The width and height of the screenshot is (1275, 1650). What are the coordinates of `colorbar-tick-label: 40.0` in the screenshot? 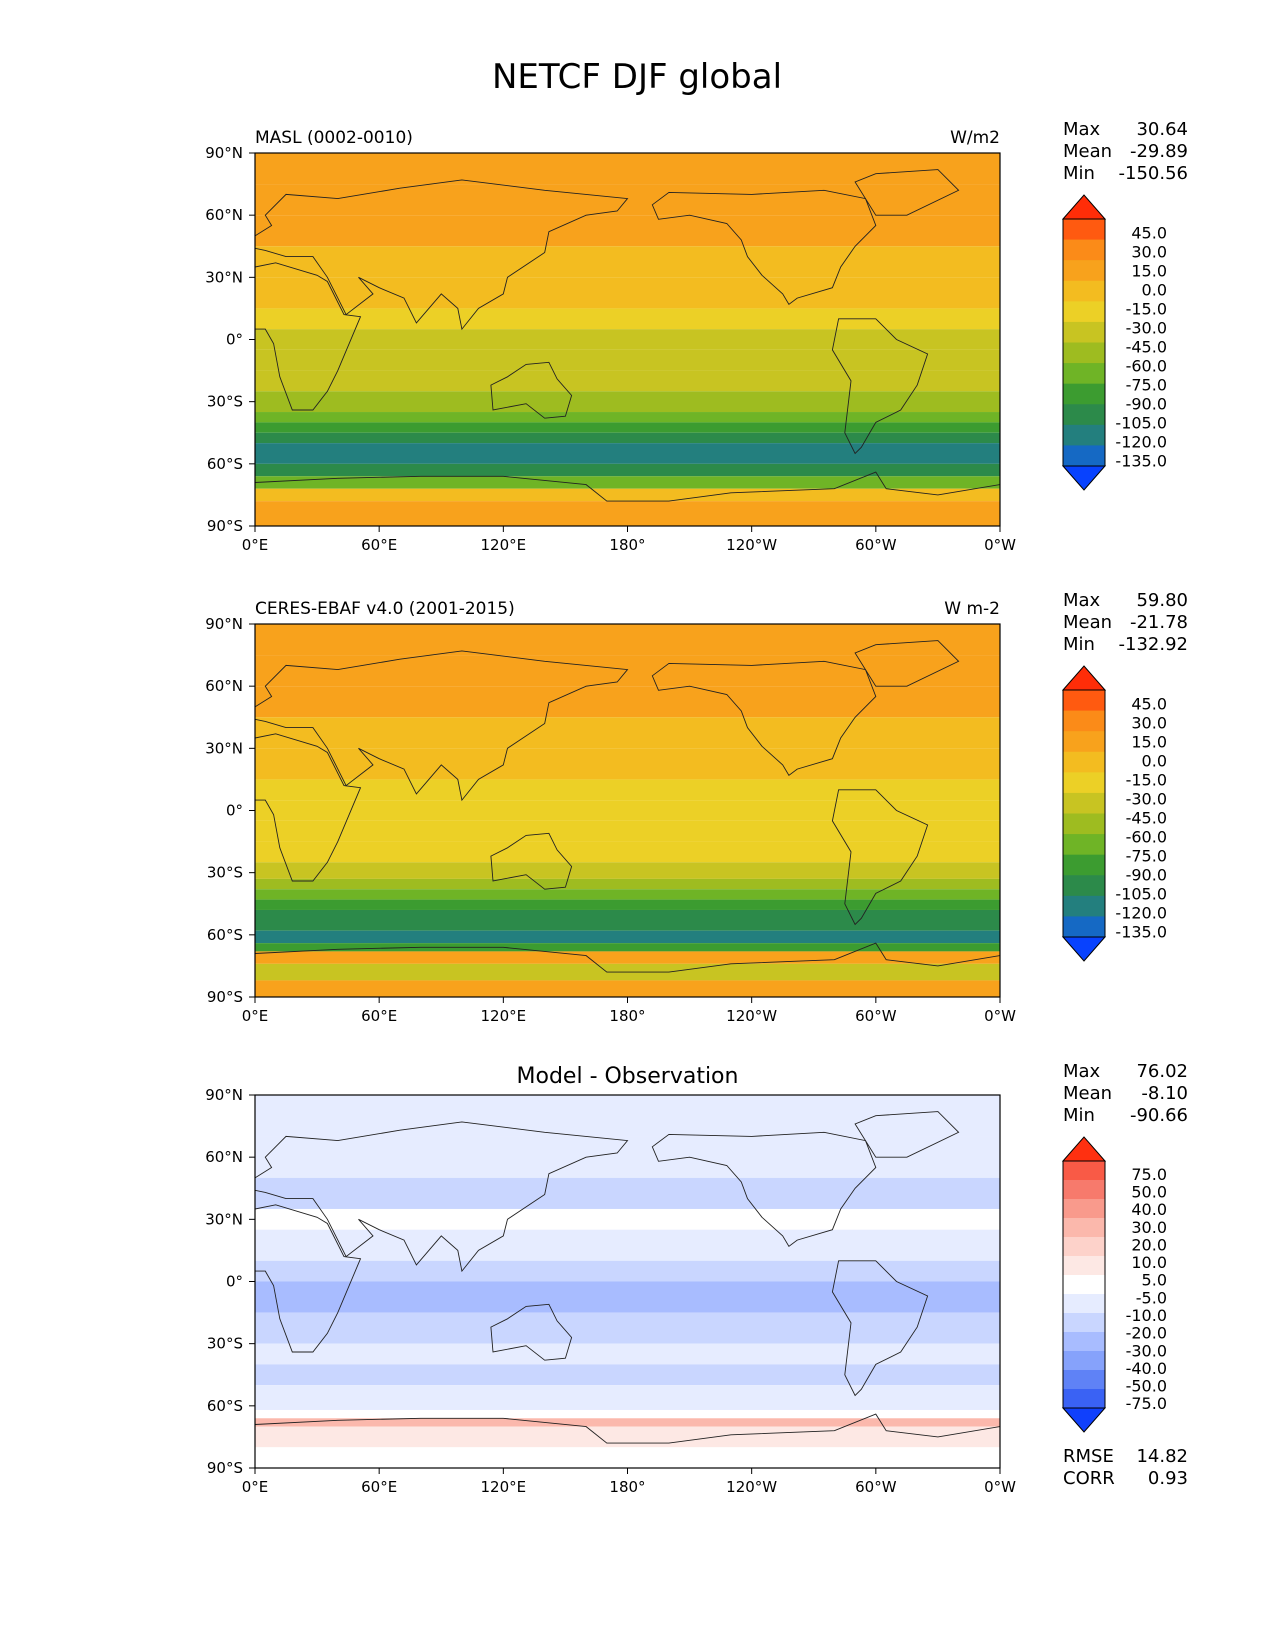 It's located at (1149, 1209).